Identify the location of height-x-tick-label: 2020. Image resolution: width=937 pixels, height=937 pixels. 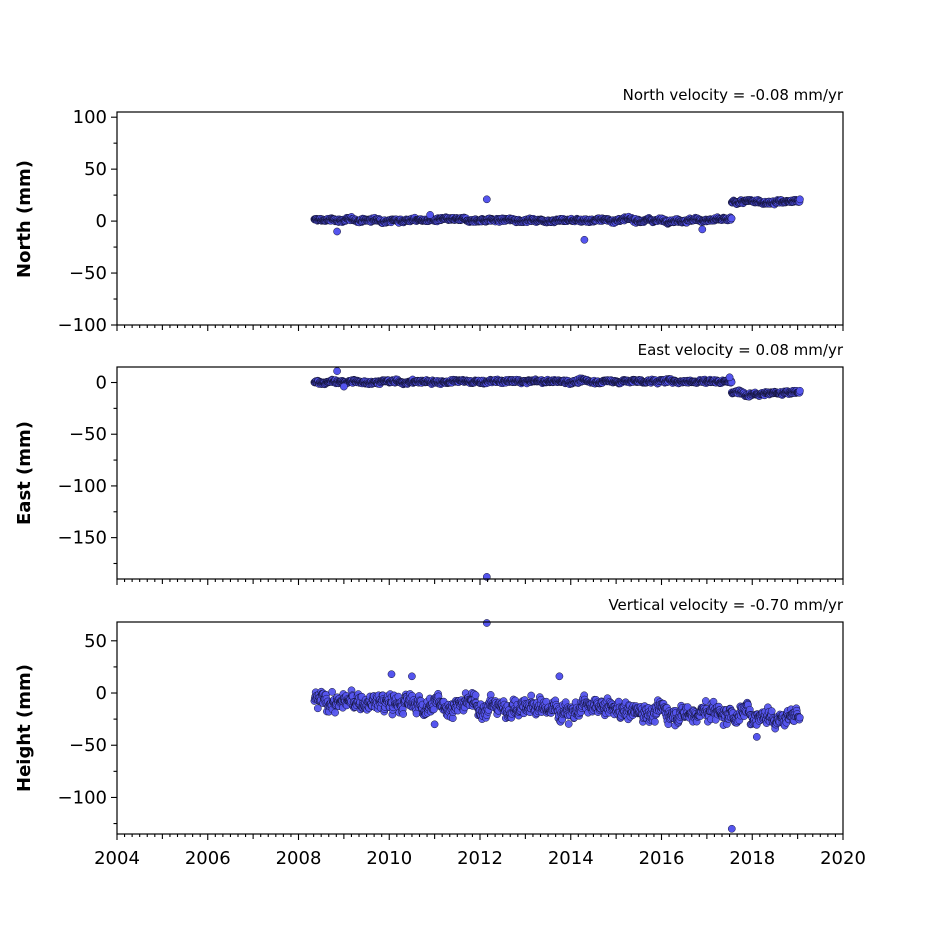
(843, 858).